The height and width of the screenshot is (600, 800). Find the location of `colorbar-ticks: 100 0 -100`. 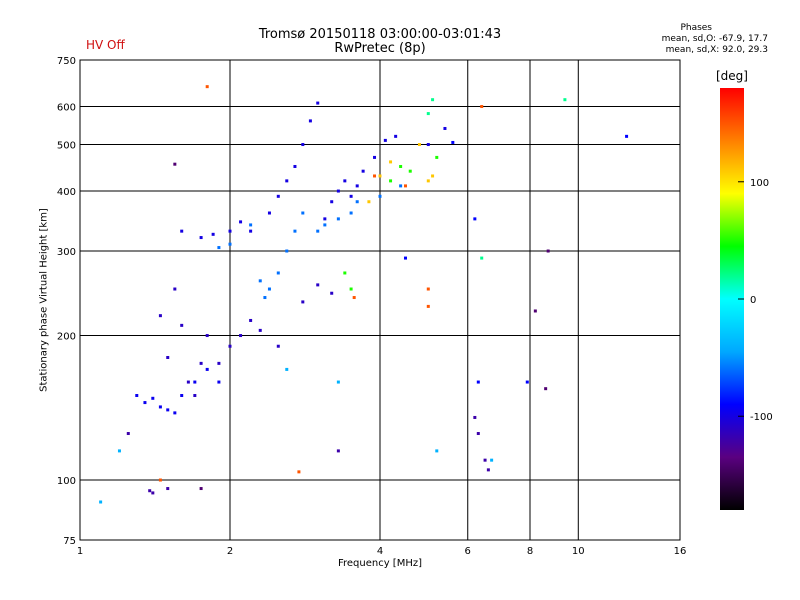

colorbar-ticks: 100 0 -100 is located at coordinates (755, 300).